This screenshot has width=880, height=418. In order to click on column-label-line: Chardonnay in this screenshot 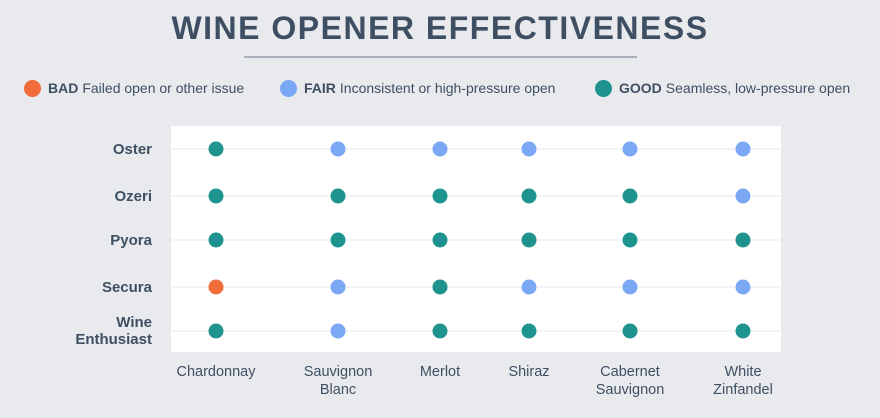, I will do `click(216, 372)`.